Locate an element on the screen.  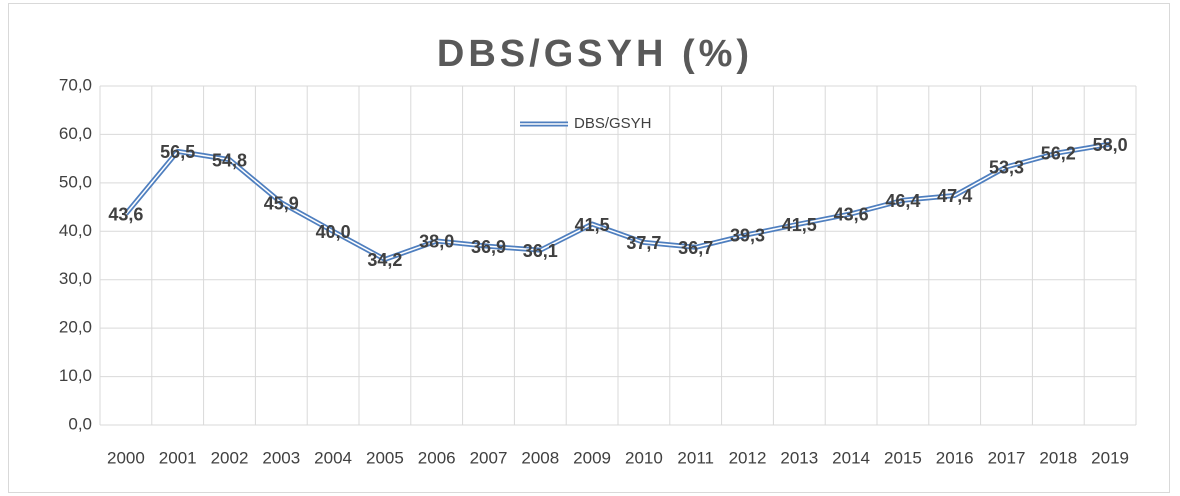
data-label: 56,2 is located at coordinates (1058, 154).